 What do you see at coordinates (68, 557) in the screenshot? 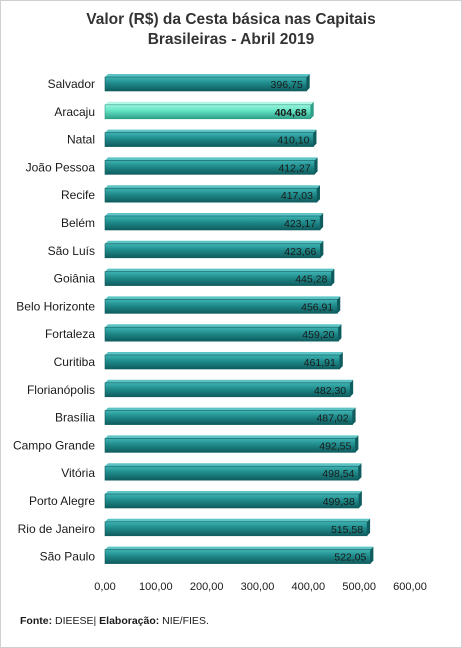
I see `category-label: São Paulo` at bounding box center [68, 557].